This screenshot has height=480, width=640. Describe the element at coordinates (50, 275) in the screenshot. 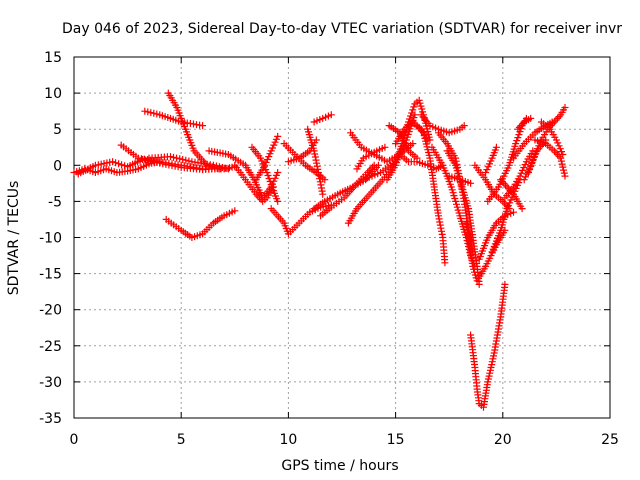

I see `y-tick-label: -15` at that location.